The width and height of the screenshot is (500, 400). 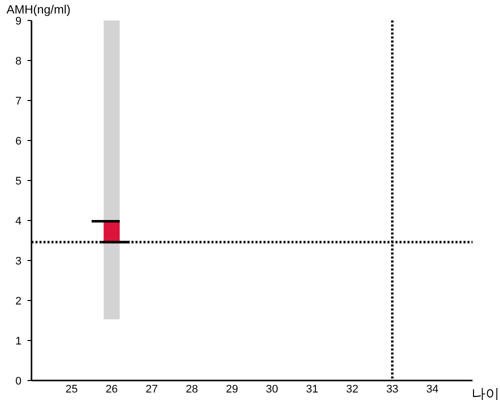 I want to click on x-tick-label: 32, so click(x=352, y=390).